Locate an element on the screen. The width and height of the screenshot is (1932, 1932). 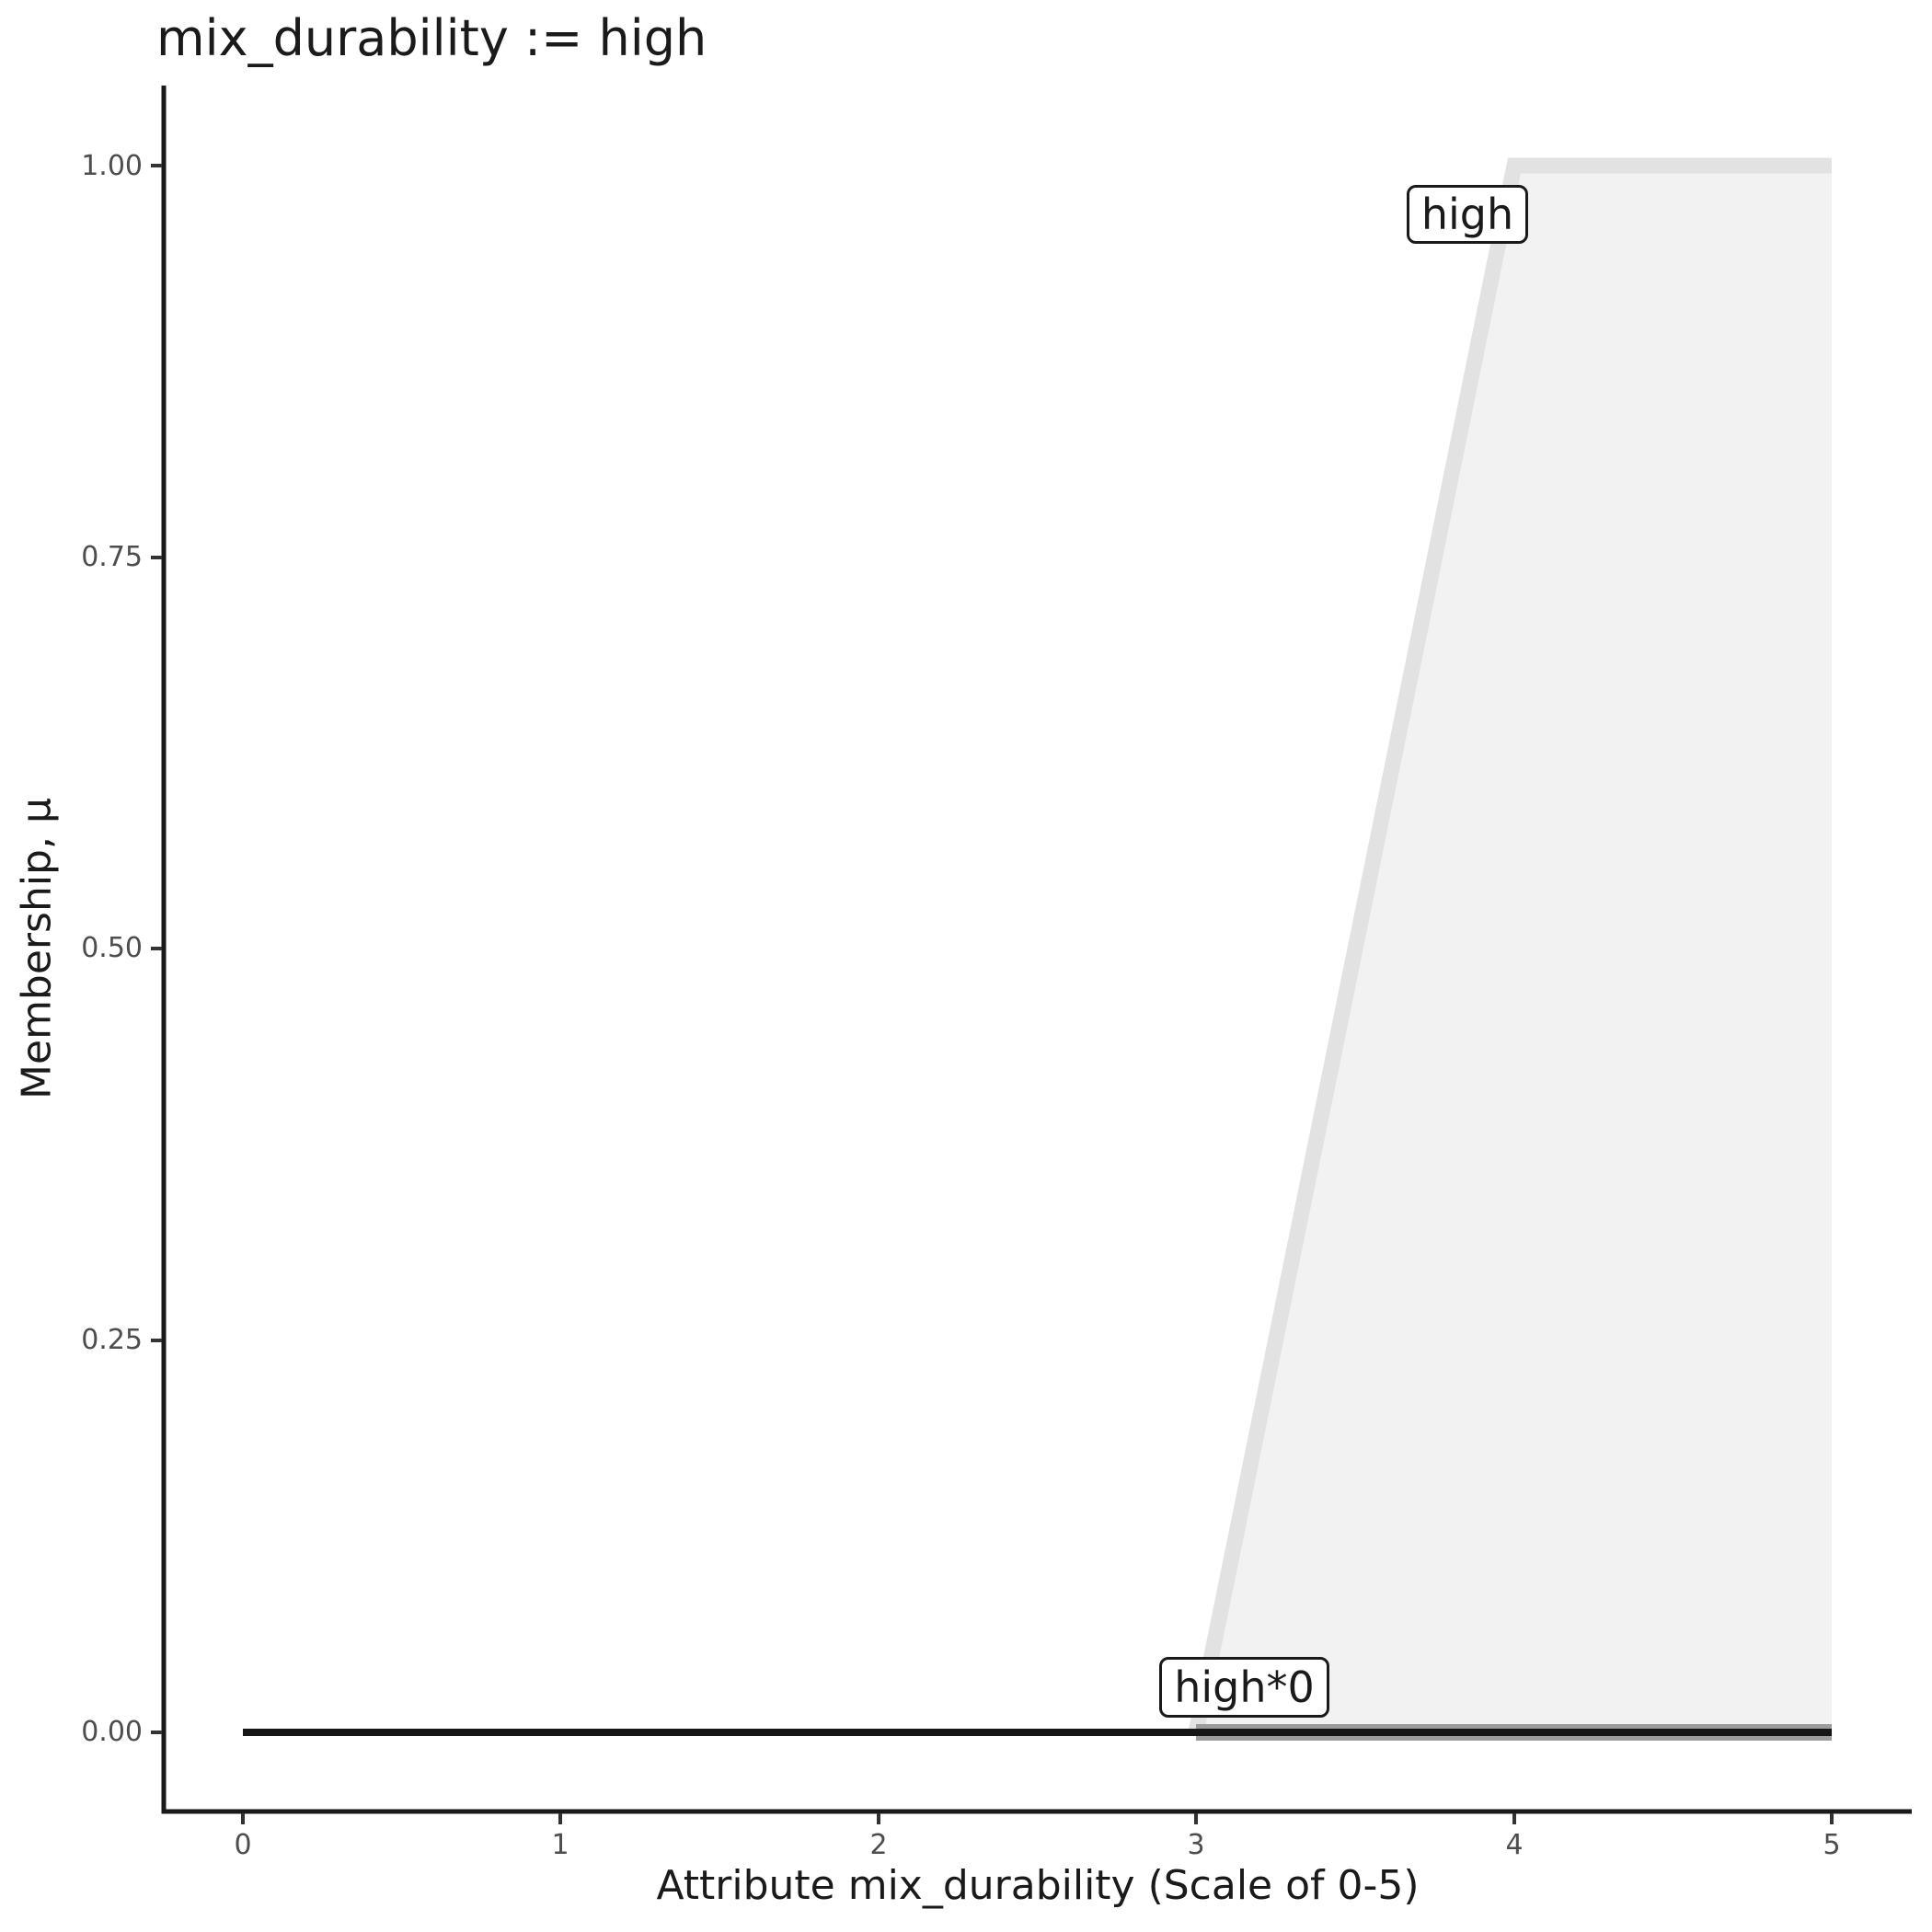
plot-title: mix_durability := high is located at coordinates (431, 38).